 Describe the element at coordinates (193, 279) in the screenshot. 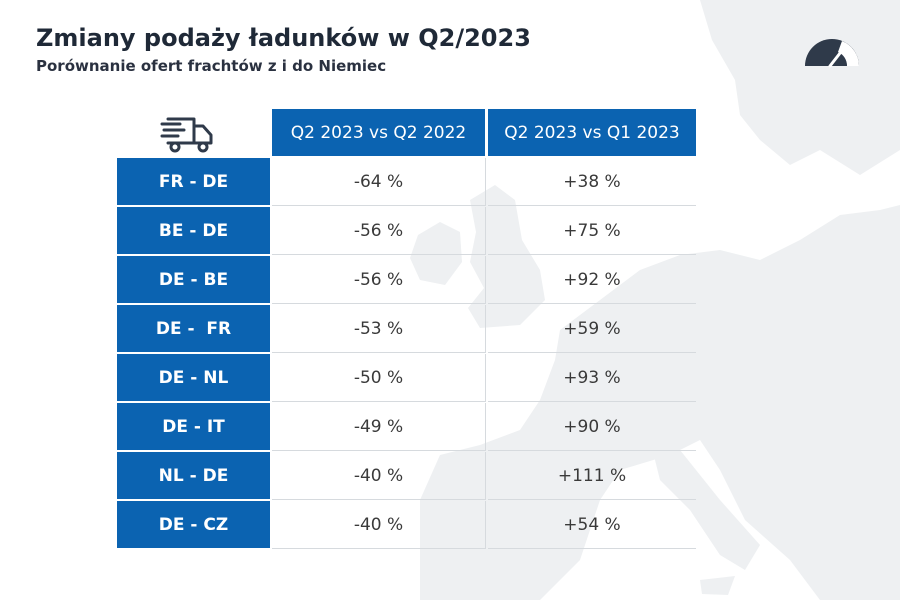

I see `row-label: DE - BE` at that location.